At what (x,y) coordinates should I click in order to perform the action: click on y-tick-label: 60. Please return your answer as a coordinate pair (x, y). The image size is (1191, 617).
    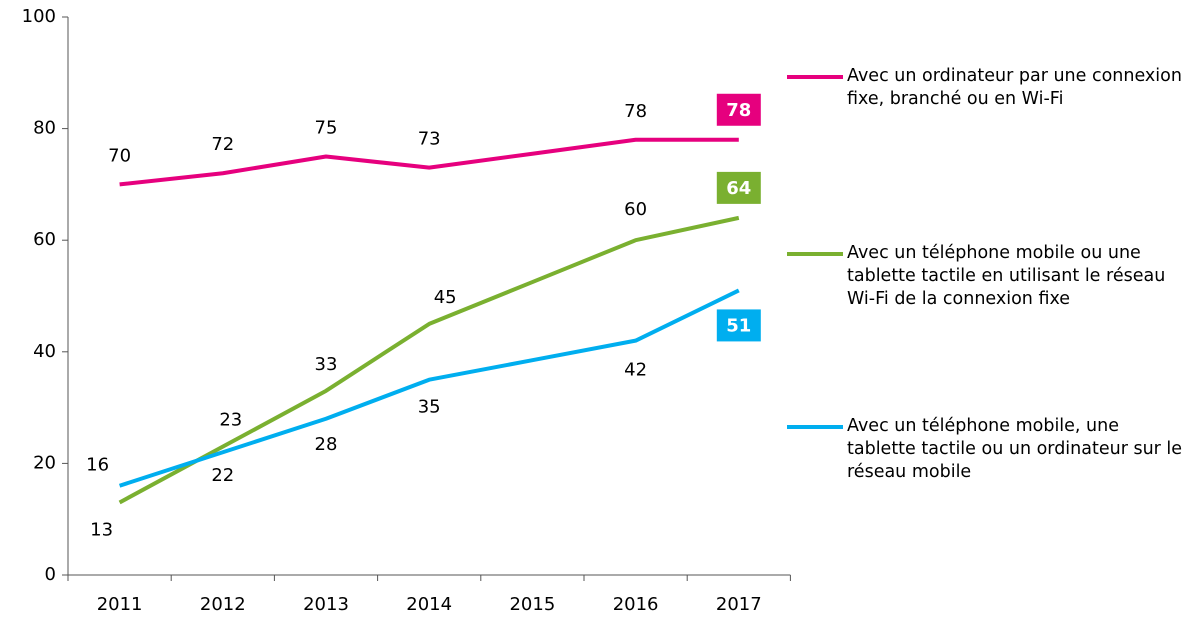
    Looking at the image, I should click on (44, 239).